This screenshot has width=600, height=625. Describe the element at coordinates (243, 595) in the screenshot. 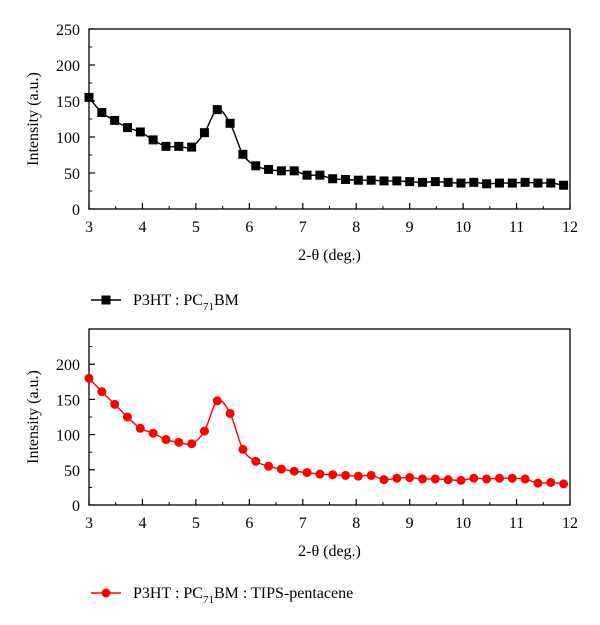

I see `legend-label: P3HT : PC71BM : TIPS-pentacene` at that location.